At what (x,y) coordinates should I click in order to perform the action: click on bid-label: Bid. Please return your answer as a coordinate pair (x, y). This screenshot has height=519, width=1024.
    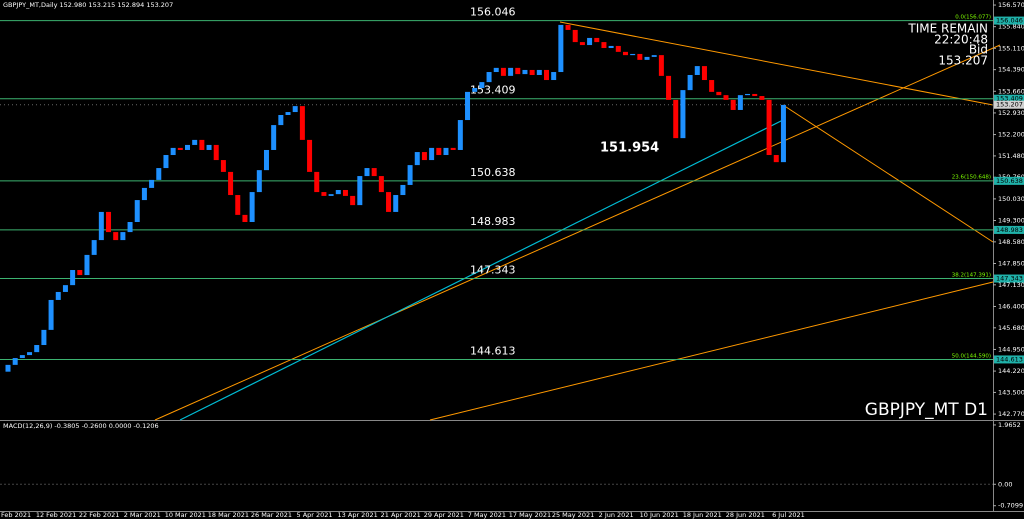
    Looking at the image, I should click on (978, 50).